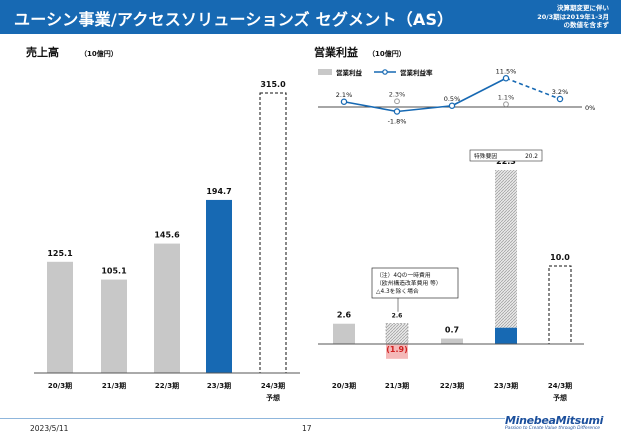  I want to click on profit-special-value: 20.2, so click(531, 157).